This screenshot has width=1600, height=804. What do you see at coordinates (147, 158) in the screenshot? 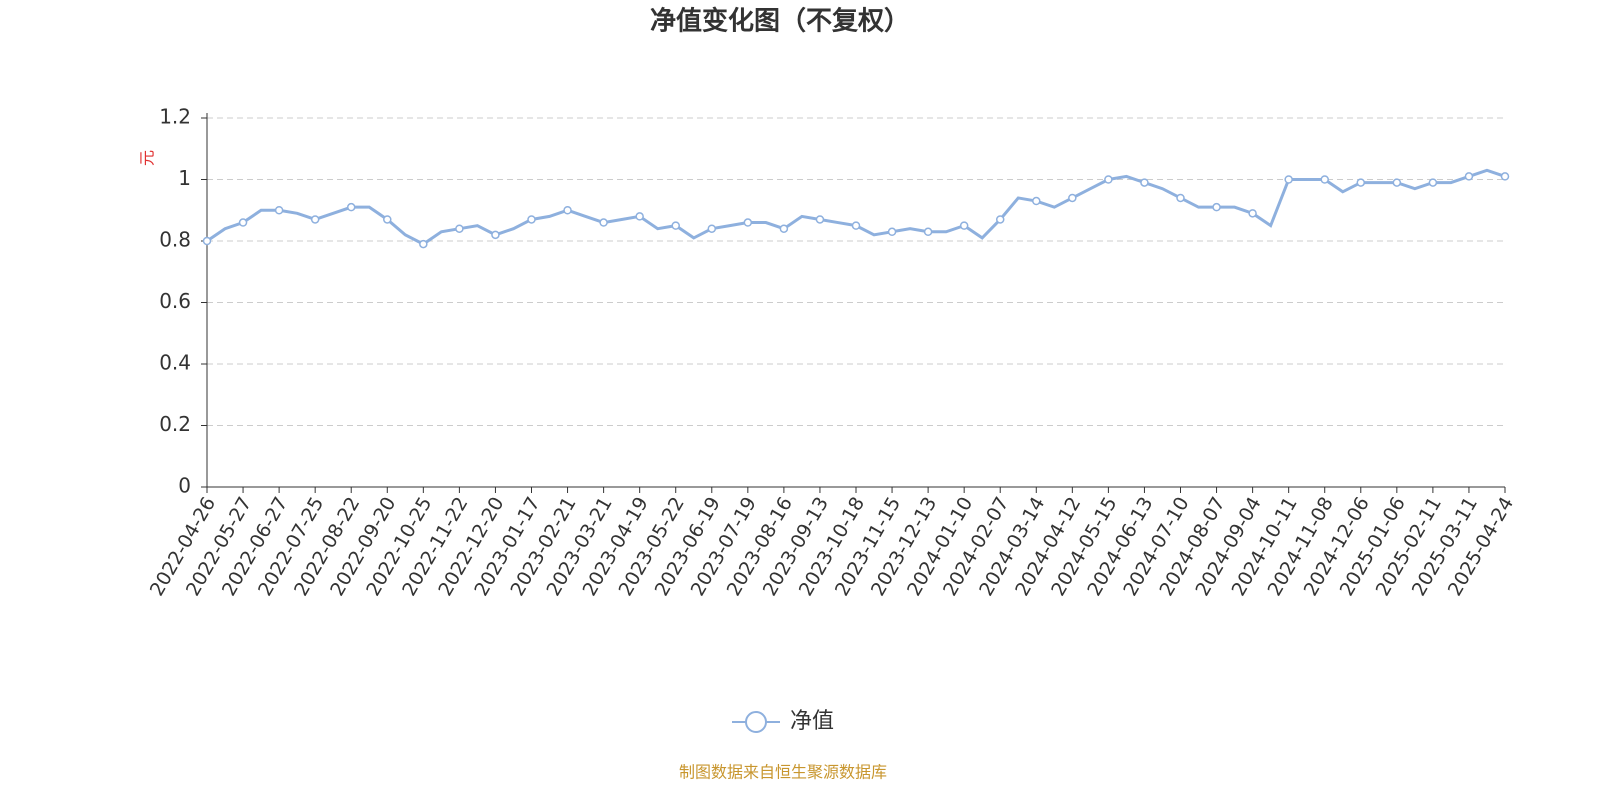
I see `y-axis-label: 元` at bounding box center [147, 158].